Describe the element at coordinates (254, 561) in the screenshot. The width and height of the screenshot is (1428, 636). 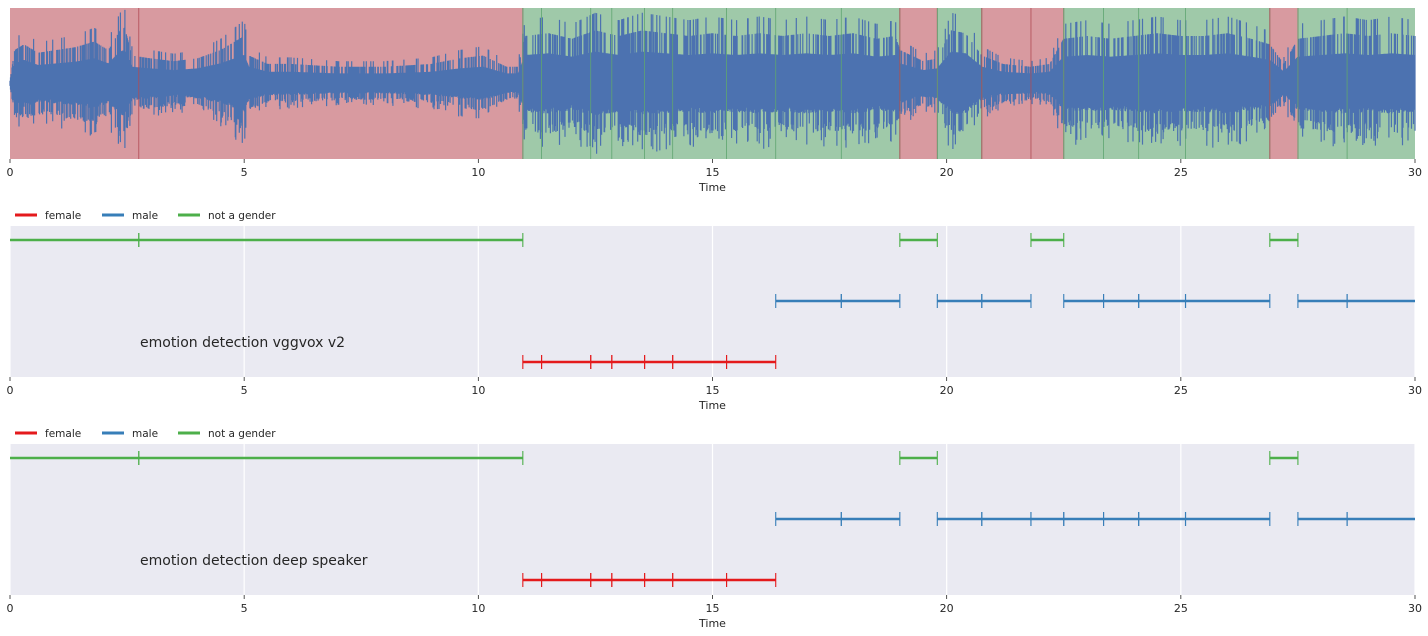
I see `chart-annotation: emotion detection deep speaker` at that location.